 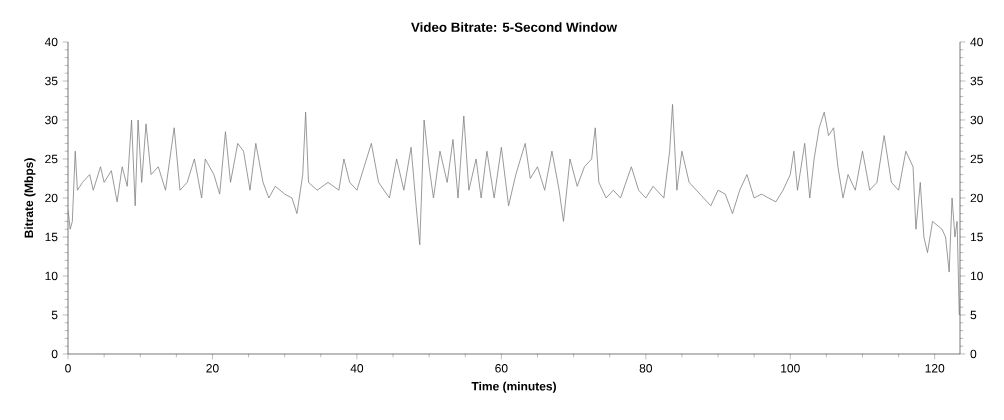 I want to click on y2-tick-label: 40, so click(x=976, y=42).